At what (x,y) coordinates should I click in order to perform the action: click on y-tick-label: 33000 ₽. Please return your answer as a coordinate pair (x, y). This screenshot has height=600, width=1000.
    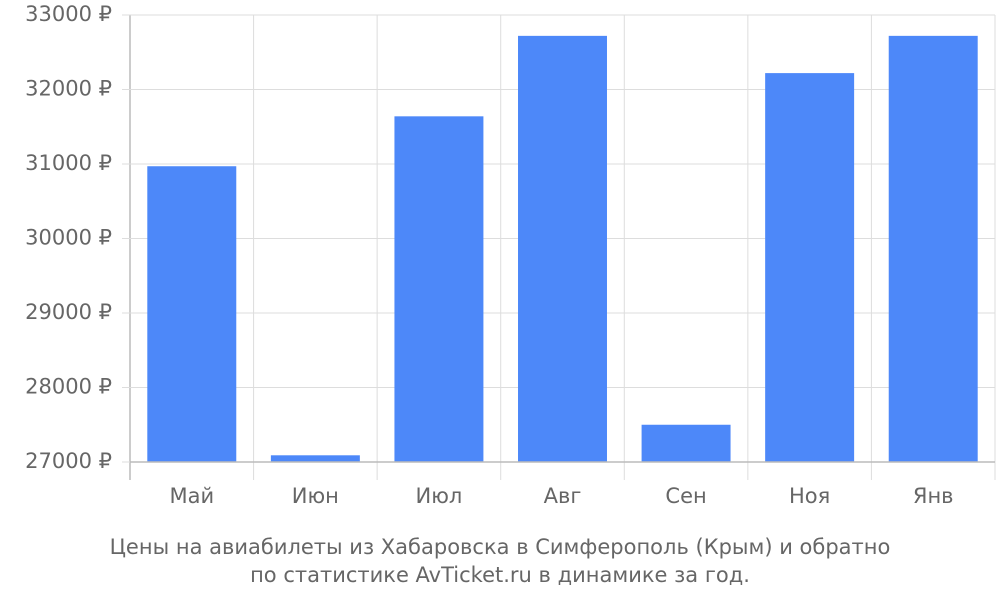
    Looking at the image, I should click on (68, 14).